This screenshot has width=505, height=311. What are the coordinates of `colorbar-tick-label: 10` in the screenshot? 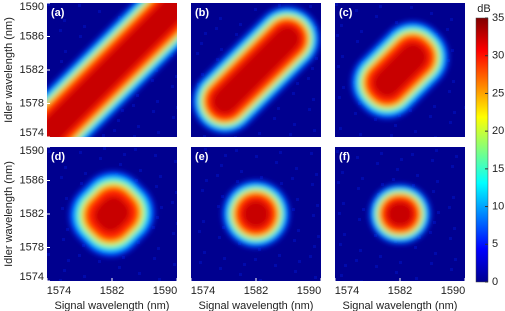 It's located at (498, 206).